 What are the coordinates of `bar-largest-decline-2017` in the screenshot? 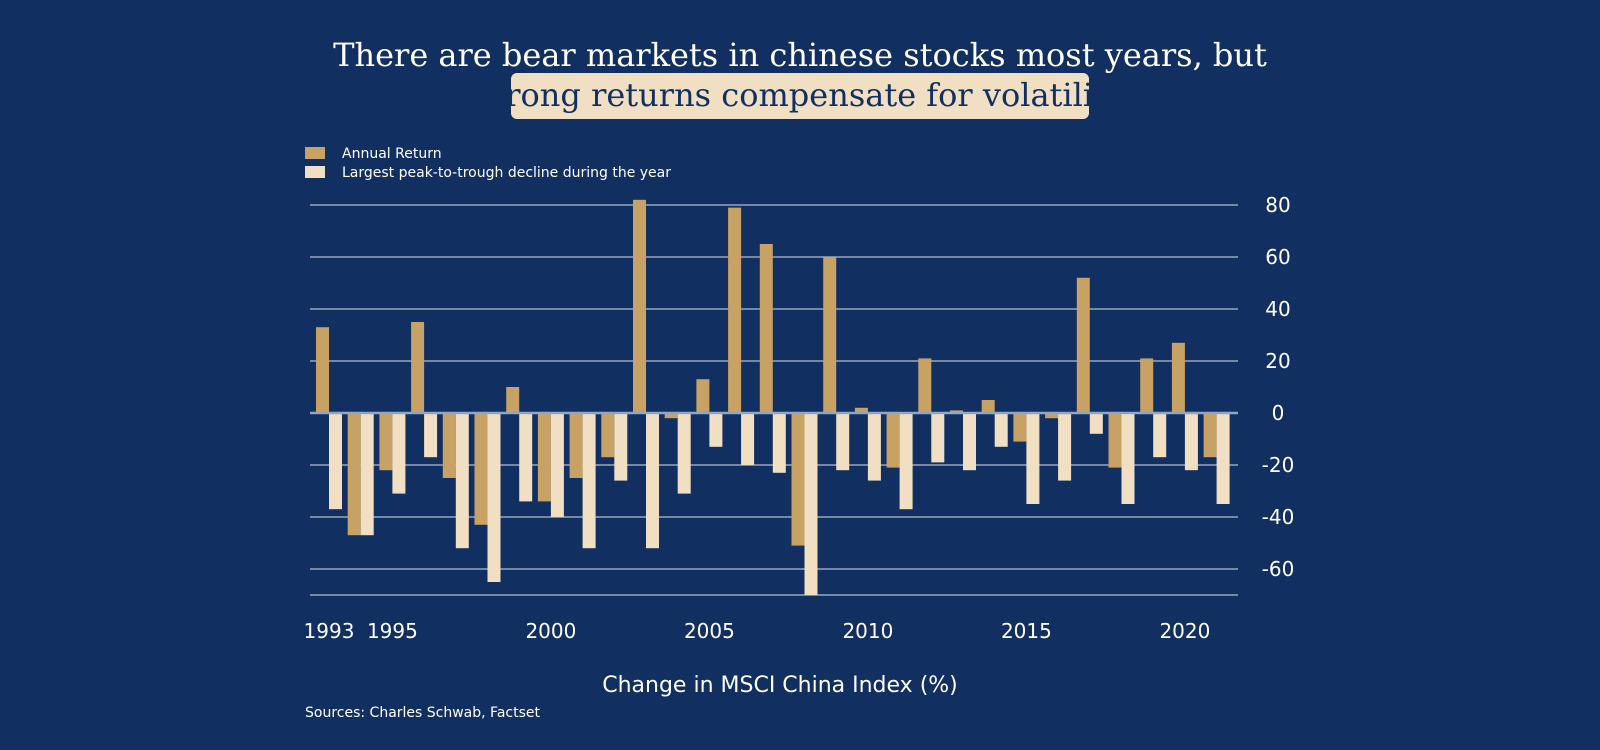 It's located at (1096, 423).